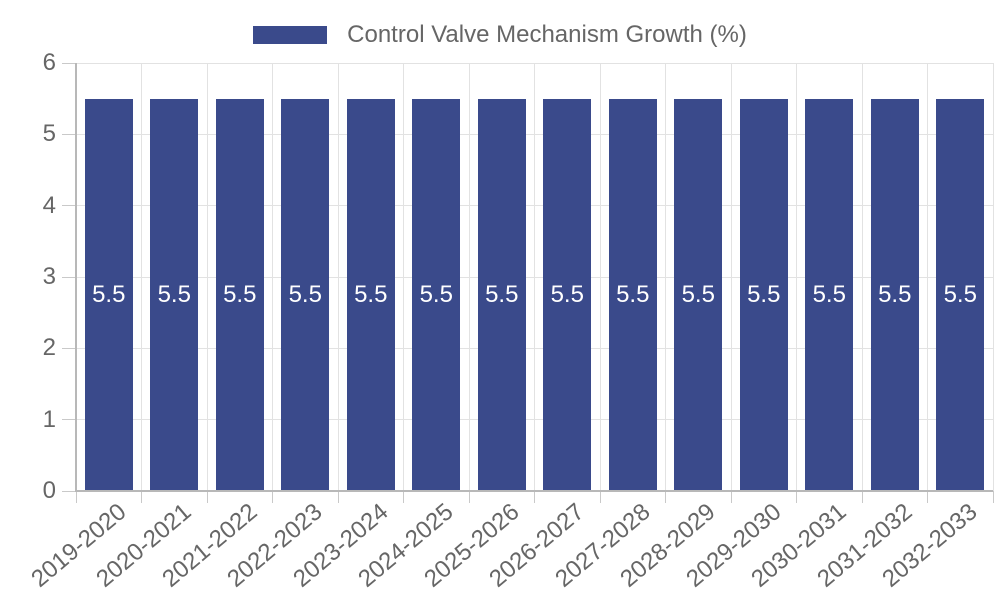 Image resolution: width=1000 pixels, height=600 pixels. I want to click on legend-label: Control Valve Mechanism Growth (%), so click(547, 34).